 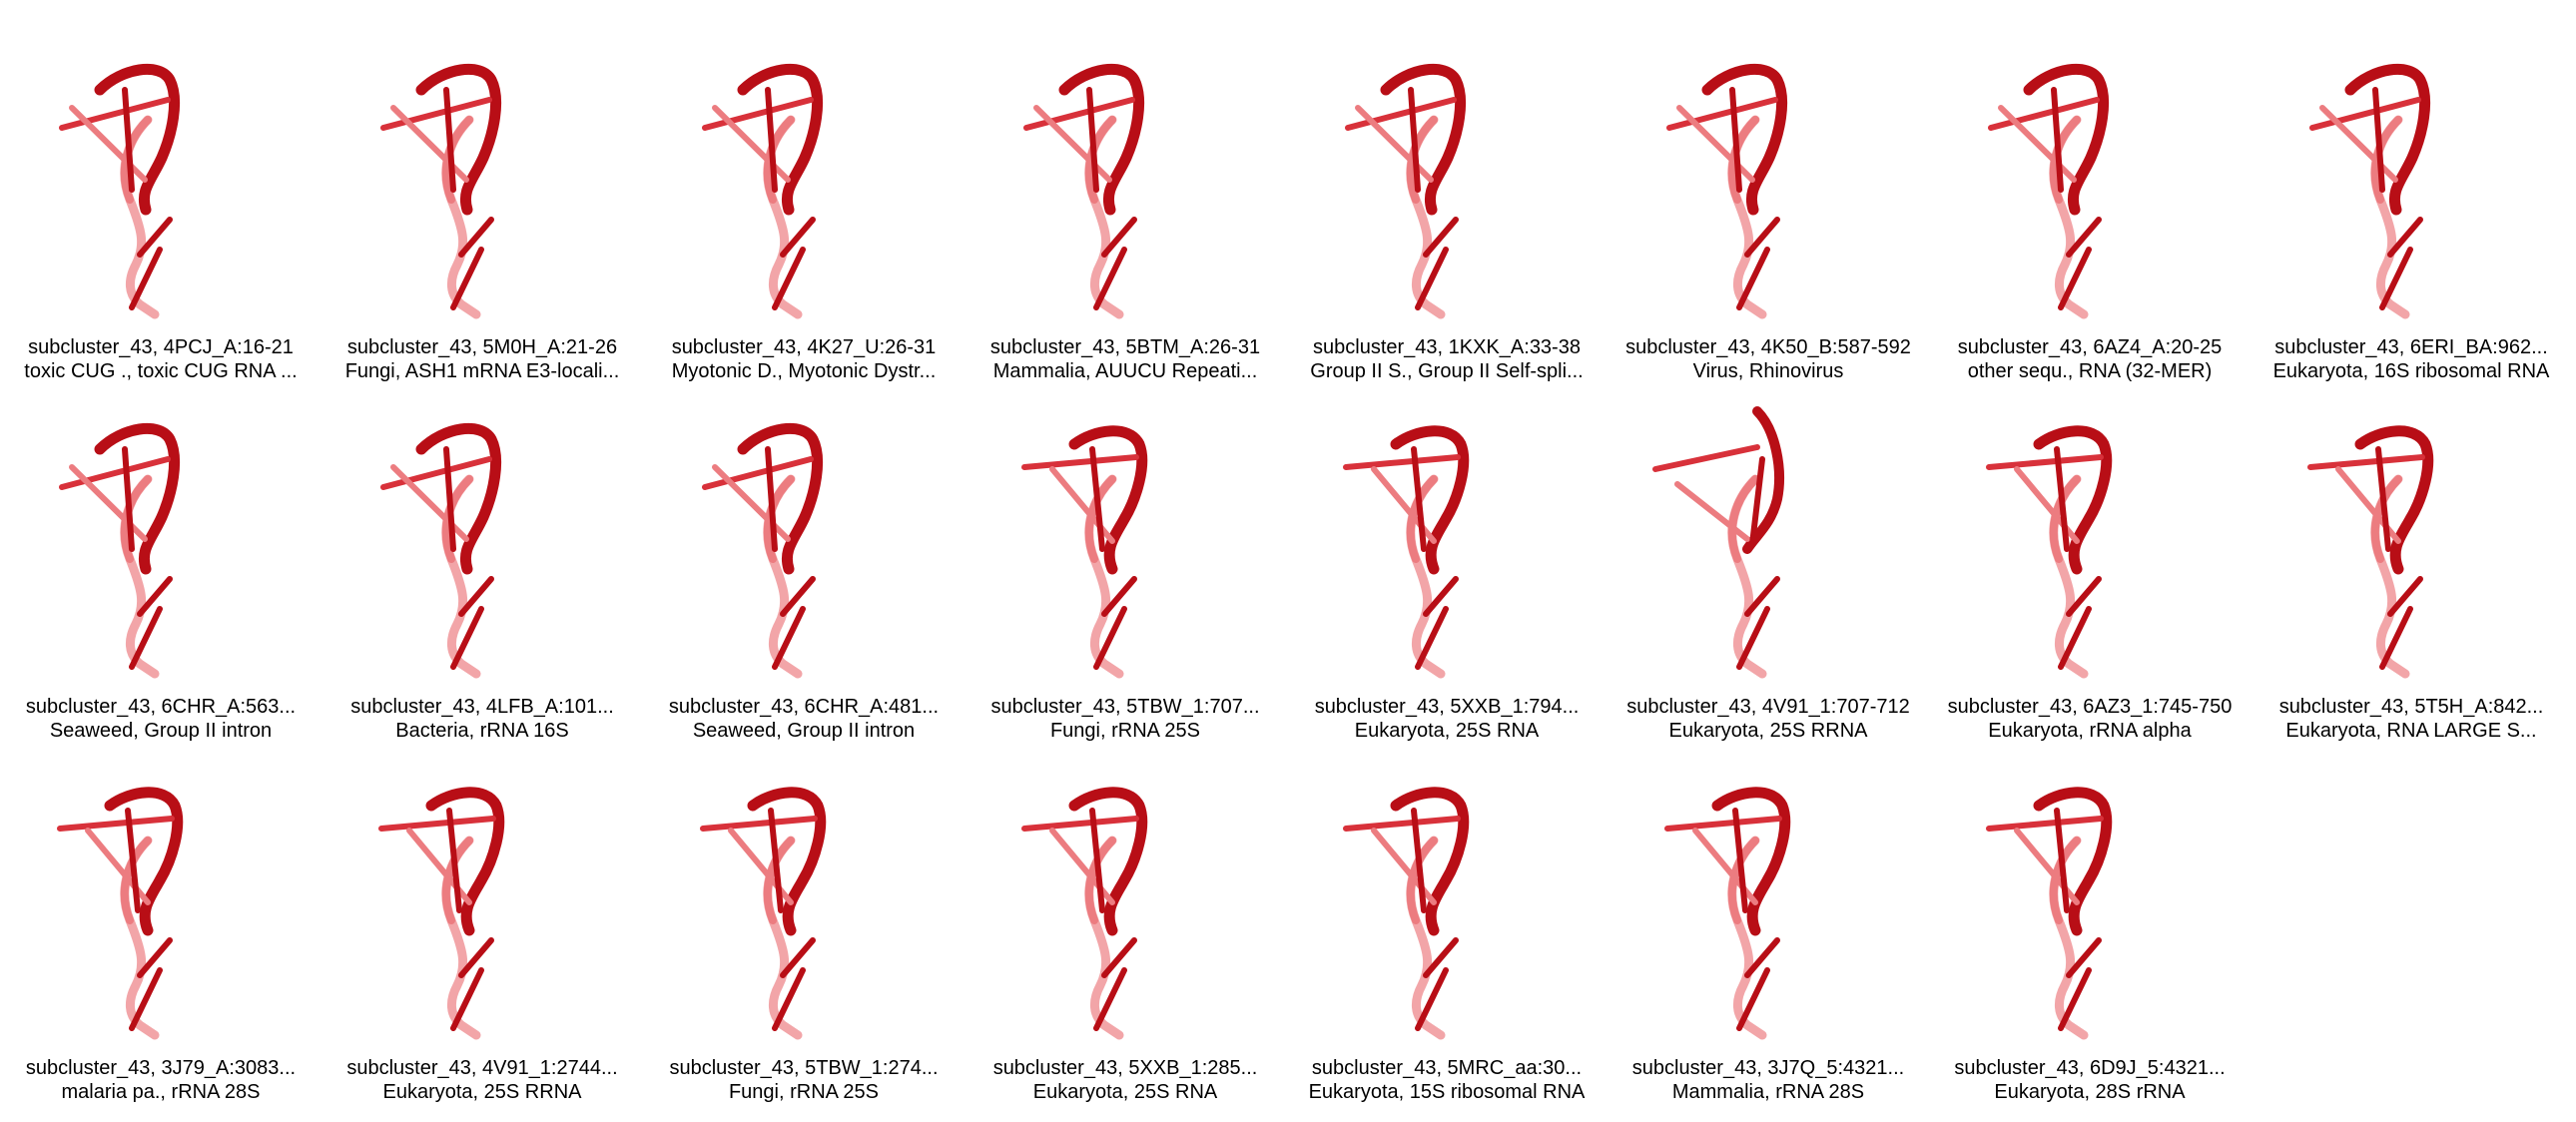 What do you see at coordinates (1447, 731) in the screenshot?
I see `structure-description: Eukaryota, 25S RNA` at bounding box center [1447, 731].